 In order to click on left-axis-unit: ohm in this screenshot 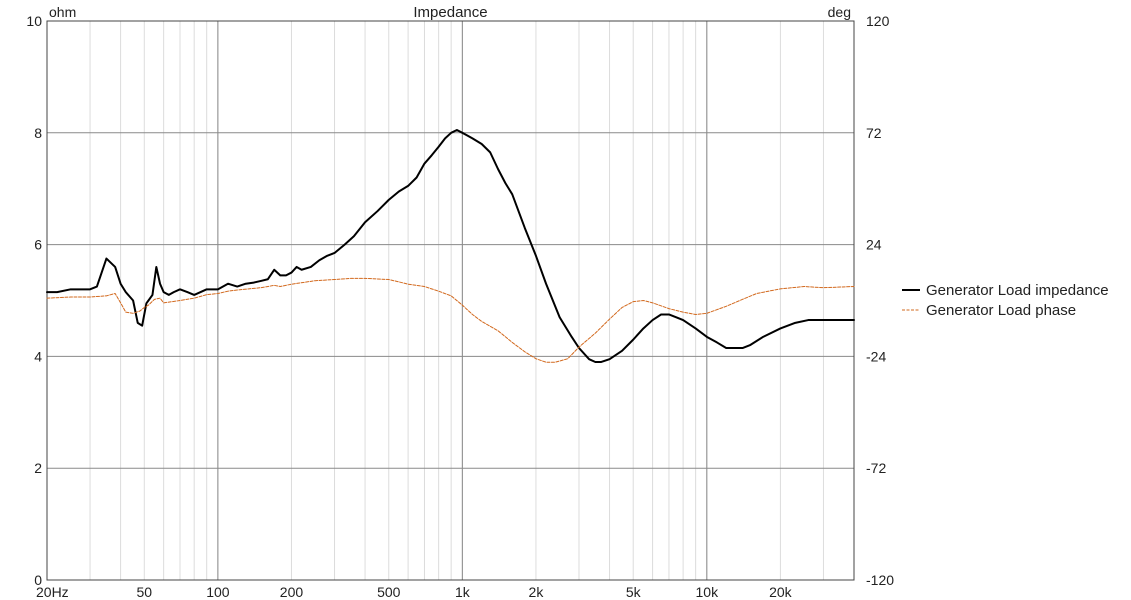, I will do `click(62, 12)`.